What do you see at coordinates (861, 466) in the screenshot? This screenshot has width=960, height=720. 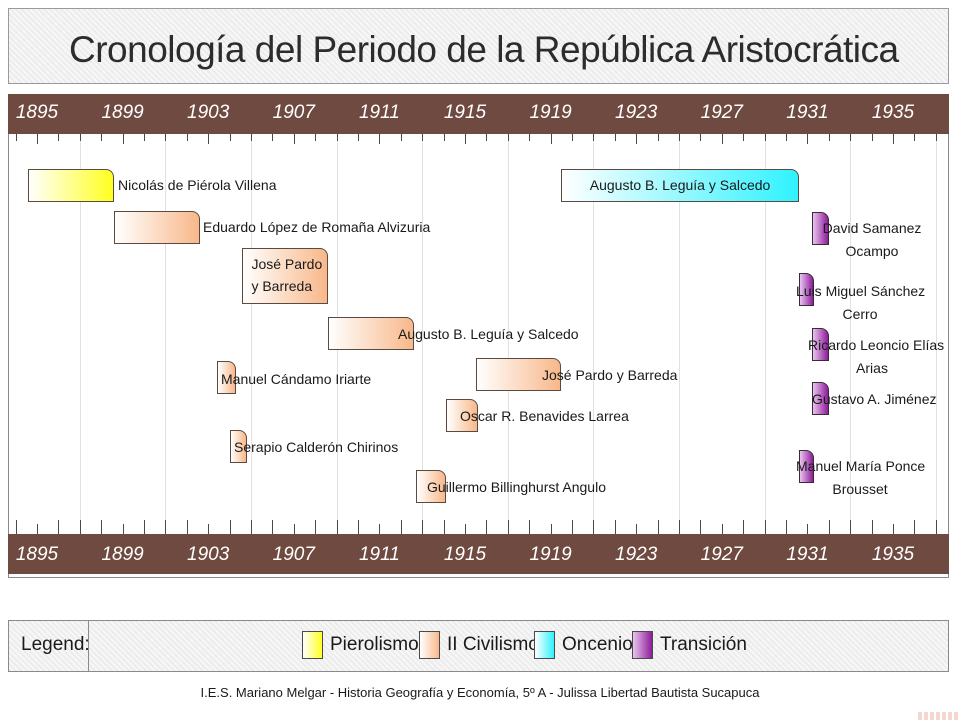 I see `period-label-line: Manuel María Ponce` at bounding box center [861, 466].